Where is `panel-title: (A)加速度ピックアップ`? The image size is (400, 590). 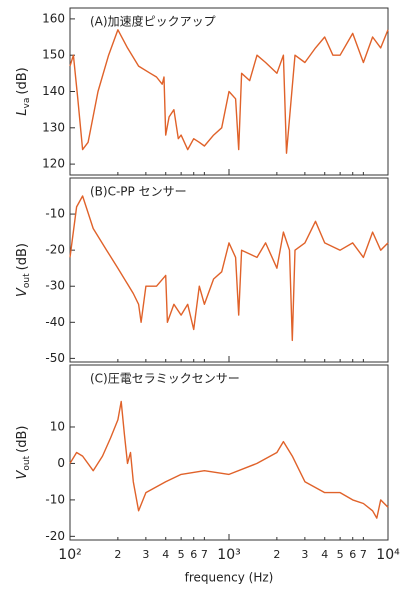
panel-title: (A)加速度ピックアップ is located at coordinates (153, 21).